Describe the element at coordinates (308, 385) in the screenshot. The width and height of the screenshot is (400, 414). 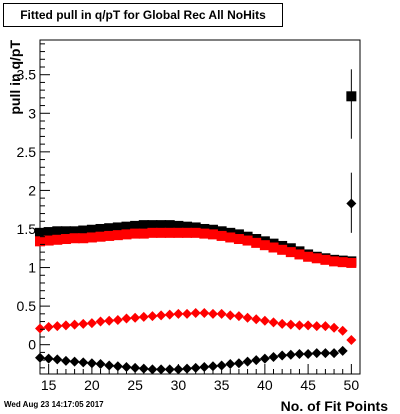
I see `x-tick-label: 45` at that location.